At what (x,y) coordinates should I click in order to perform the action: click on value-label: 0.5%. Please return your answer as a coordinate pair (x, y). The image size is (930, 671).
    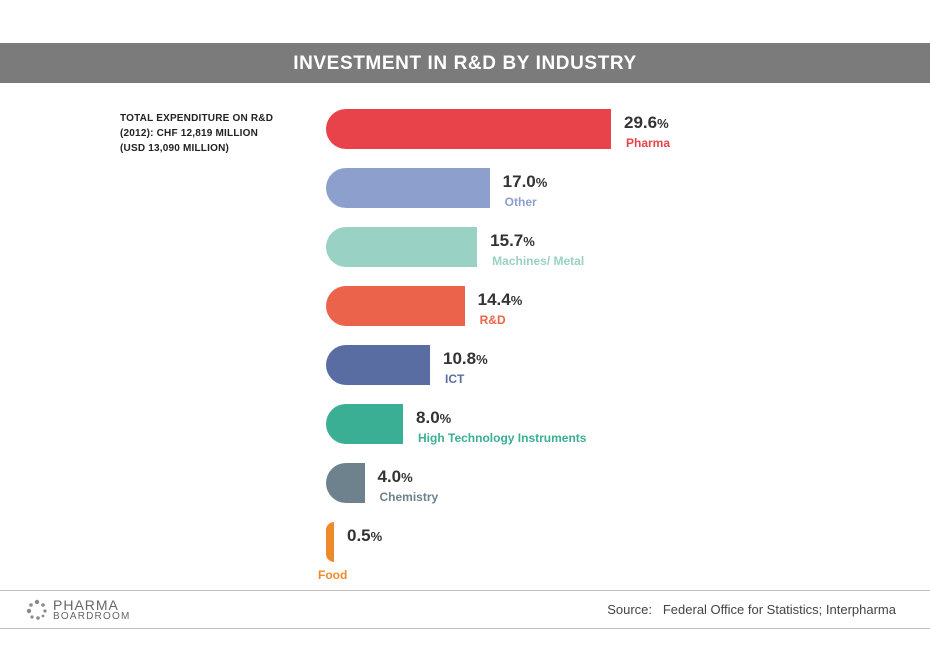
    Looking at the image, I should click on (364, 536).